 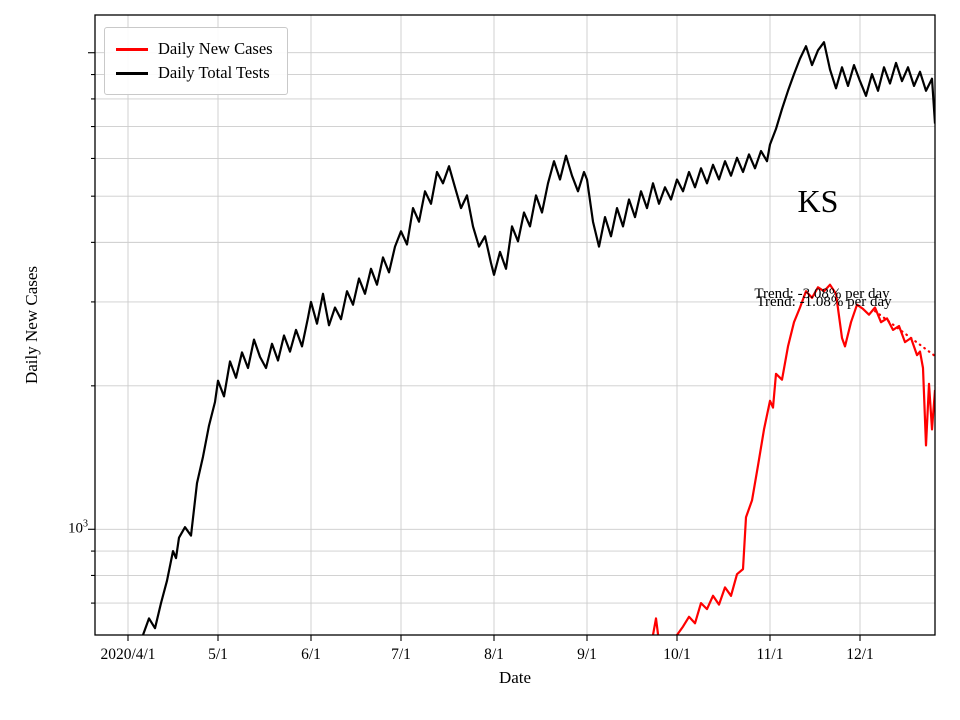 I want to click on legend: Daily New Cases Daily Total Tests, so click(x=196, y=61).